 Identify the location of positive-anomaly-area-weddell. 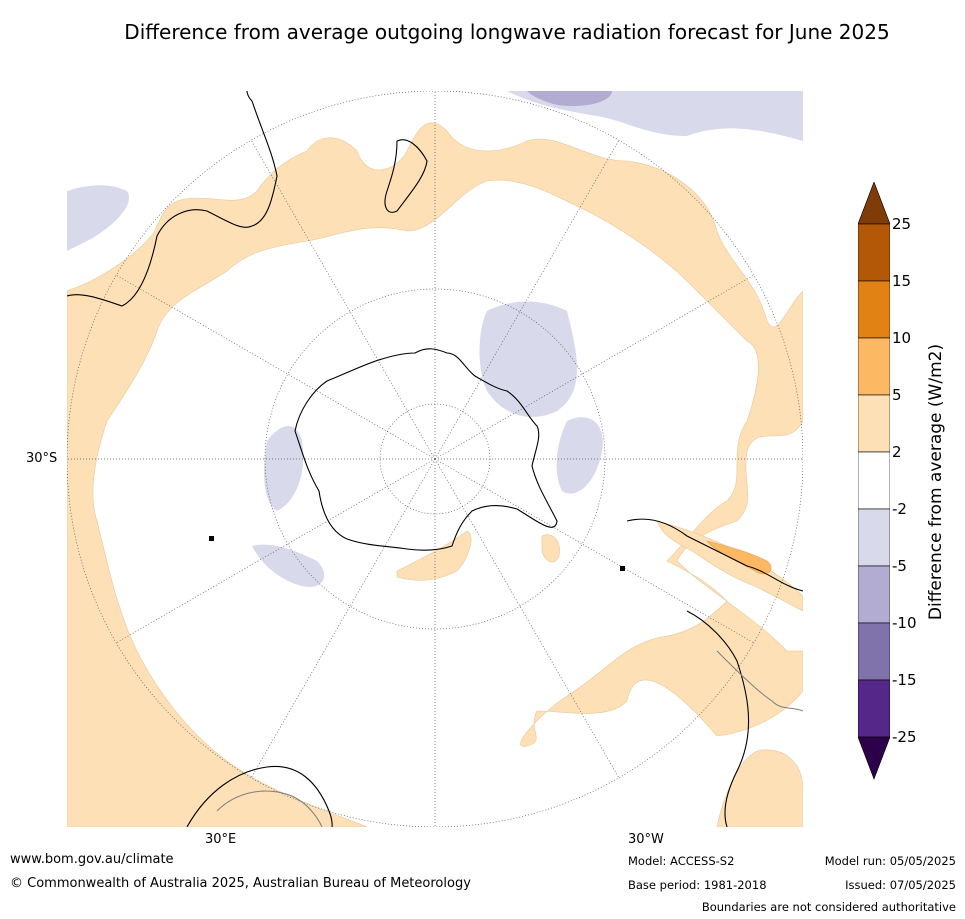
(550, 548).